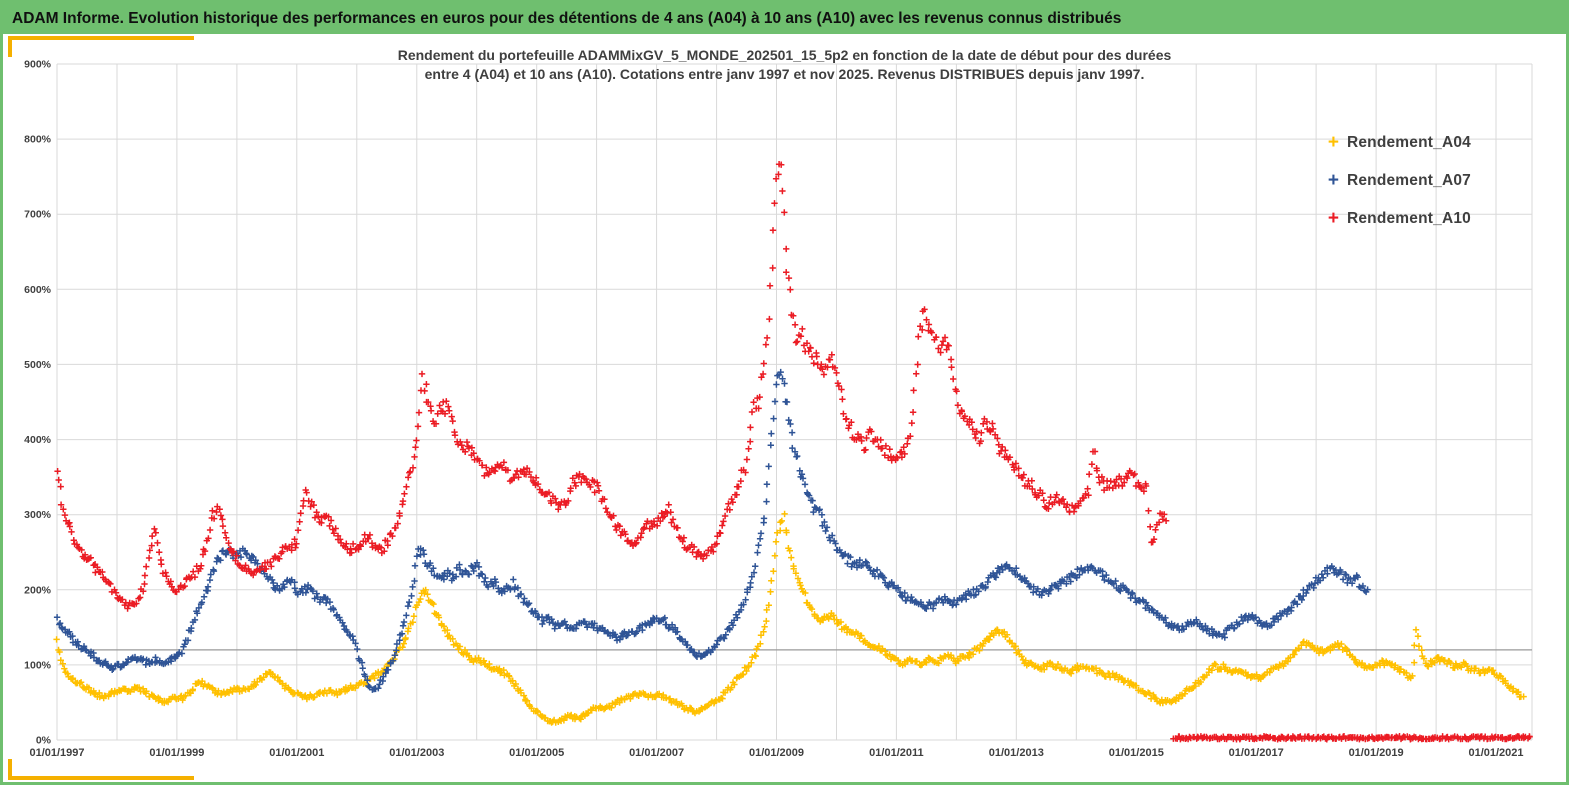  I want to click on y-tick-label: 400%, so click(38, 440).